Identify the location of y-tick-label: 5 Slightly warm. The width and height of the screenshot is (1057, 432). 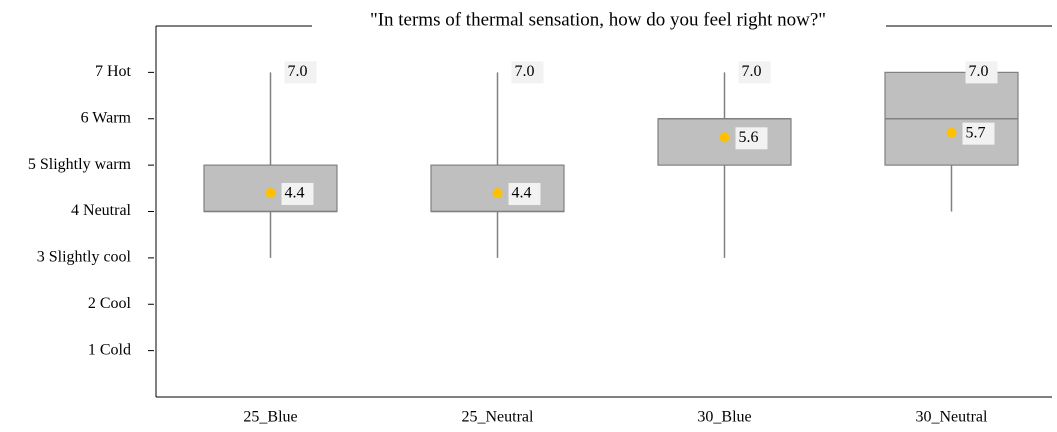
(80, 164).